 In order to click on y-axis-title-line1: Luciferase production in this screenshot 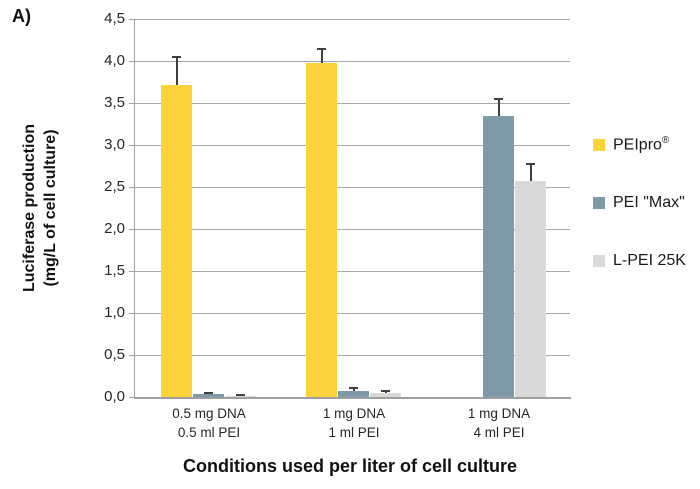, I will do `click(29, 208)`.